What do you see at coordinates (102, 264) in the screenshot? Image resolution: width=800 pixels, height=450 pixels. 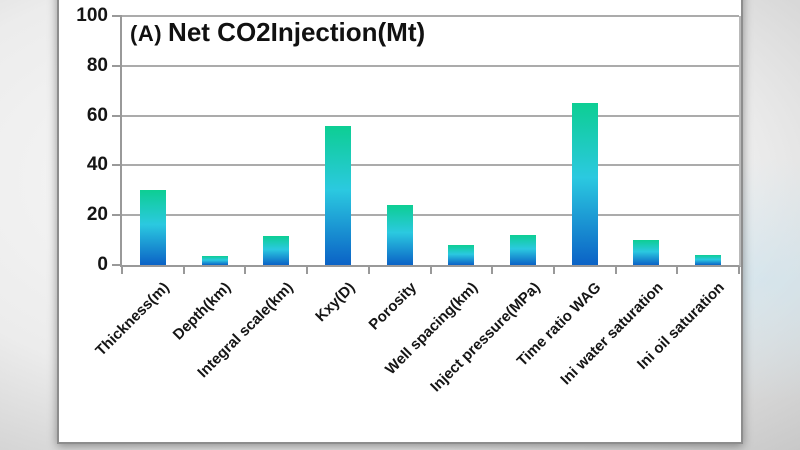 I see `y-axis-label: 0` at bounding box center [102, 264].